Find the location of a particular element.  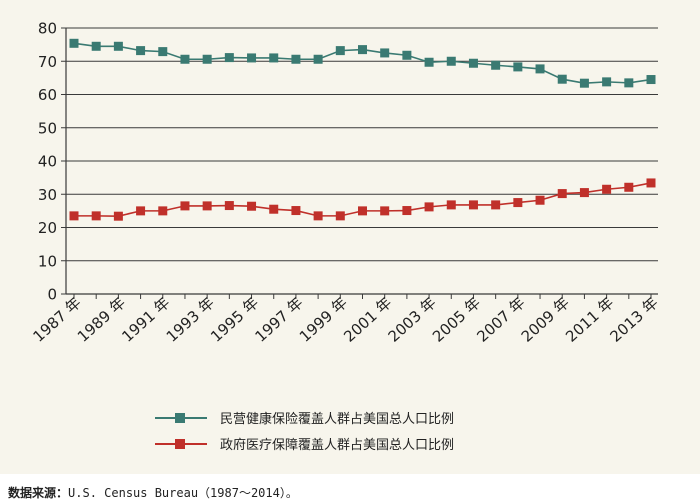

data-point-private-1993 is located at coordinates (207, 59).